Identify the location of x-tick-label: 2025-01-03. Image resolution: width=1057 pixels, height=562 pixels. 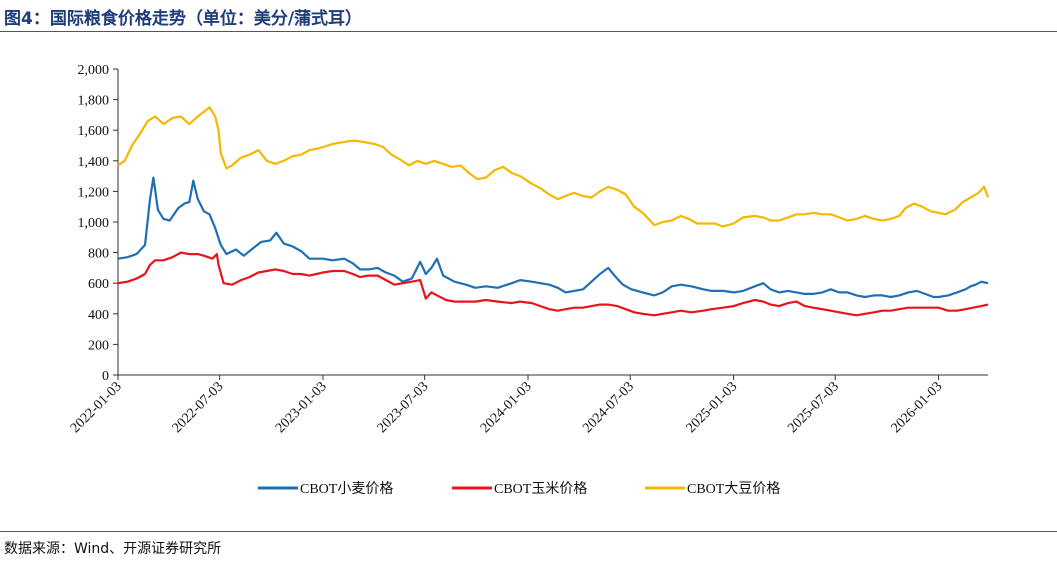
(712, 407).